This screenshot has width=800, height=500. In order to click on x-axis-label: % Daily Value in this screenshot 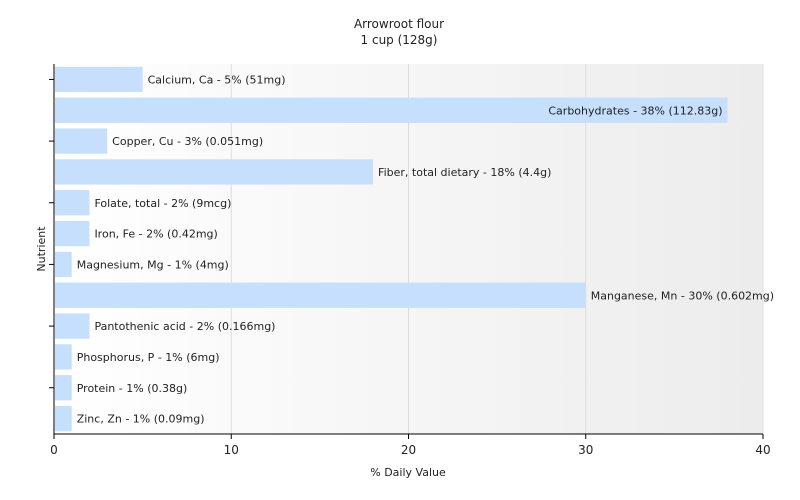, I will do `click(408, 472)`.